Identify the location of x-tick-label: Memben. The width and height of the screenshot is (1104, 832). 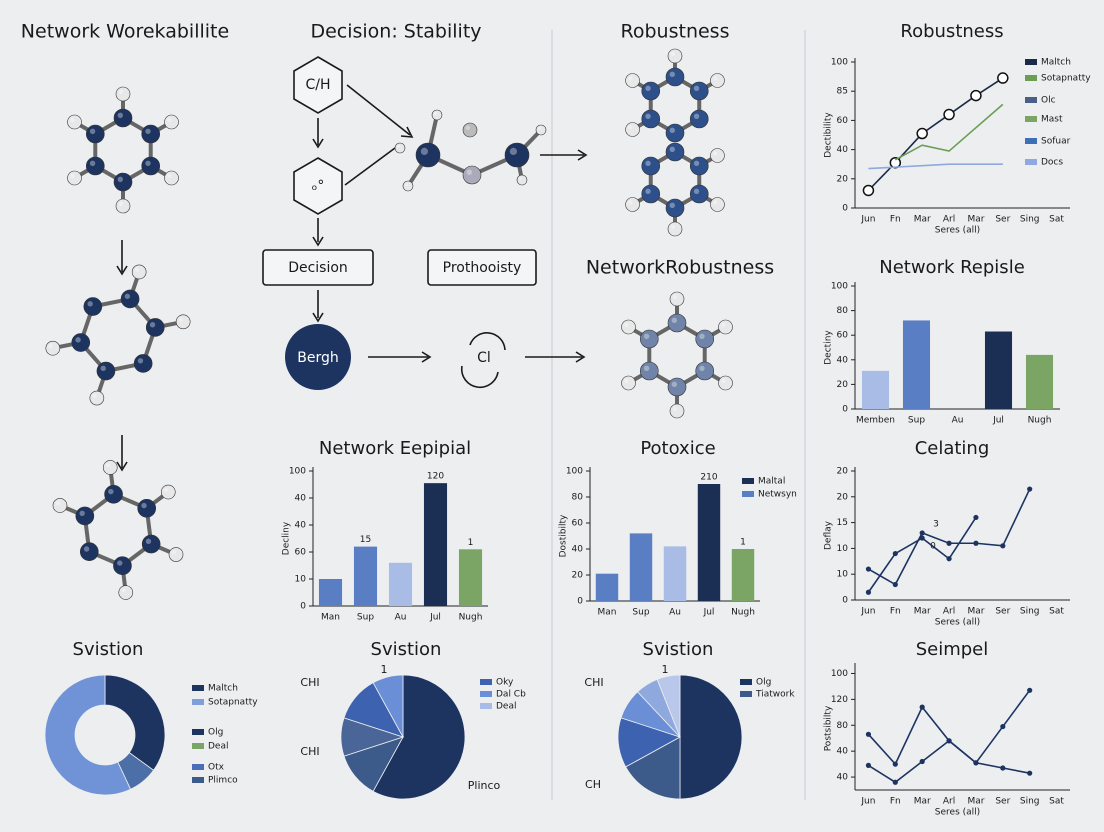
(875, 421).